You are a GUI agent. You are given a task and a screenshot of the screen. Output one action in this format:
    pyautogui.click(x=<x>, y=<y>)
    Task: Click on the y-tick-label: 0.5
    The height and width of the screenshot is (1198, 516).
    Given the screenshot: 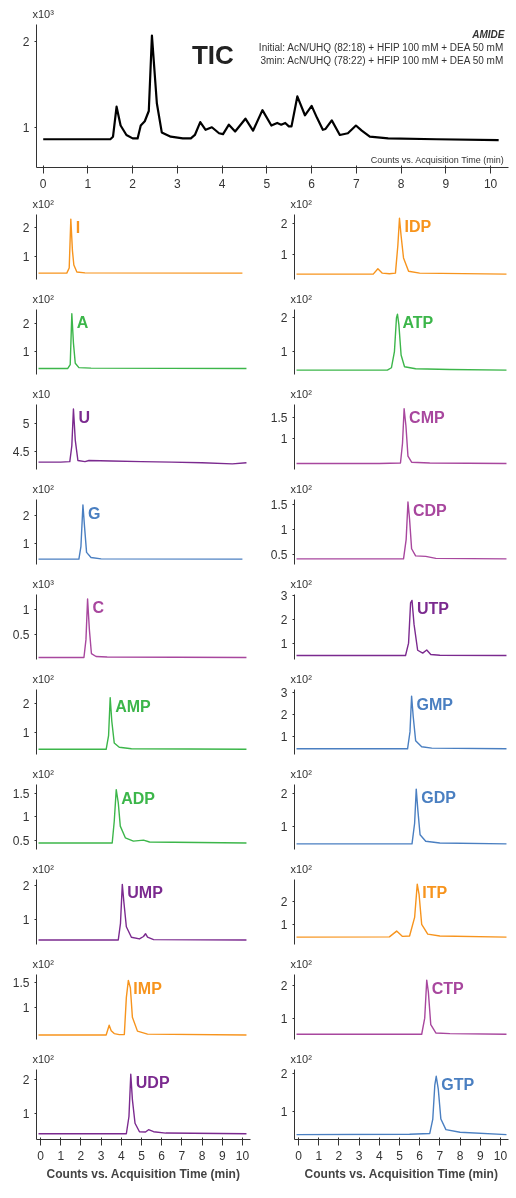 What is the action you would take?
    pyautogui.click(x=279, y=555)
    